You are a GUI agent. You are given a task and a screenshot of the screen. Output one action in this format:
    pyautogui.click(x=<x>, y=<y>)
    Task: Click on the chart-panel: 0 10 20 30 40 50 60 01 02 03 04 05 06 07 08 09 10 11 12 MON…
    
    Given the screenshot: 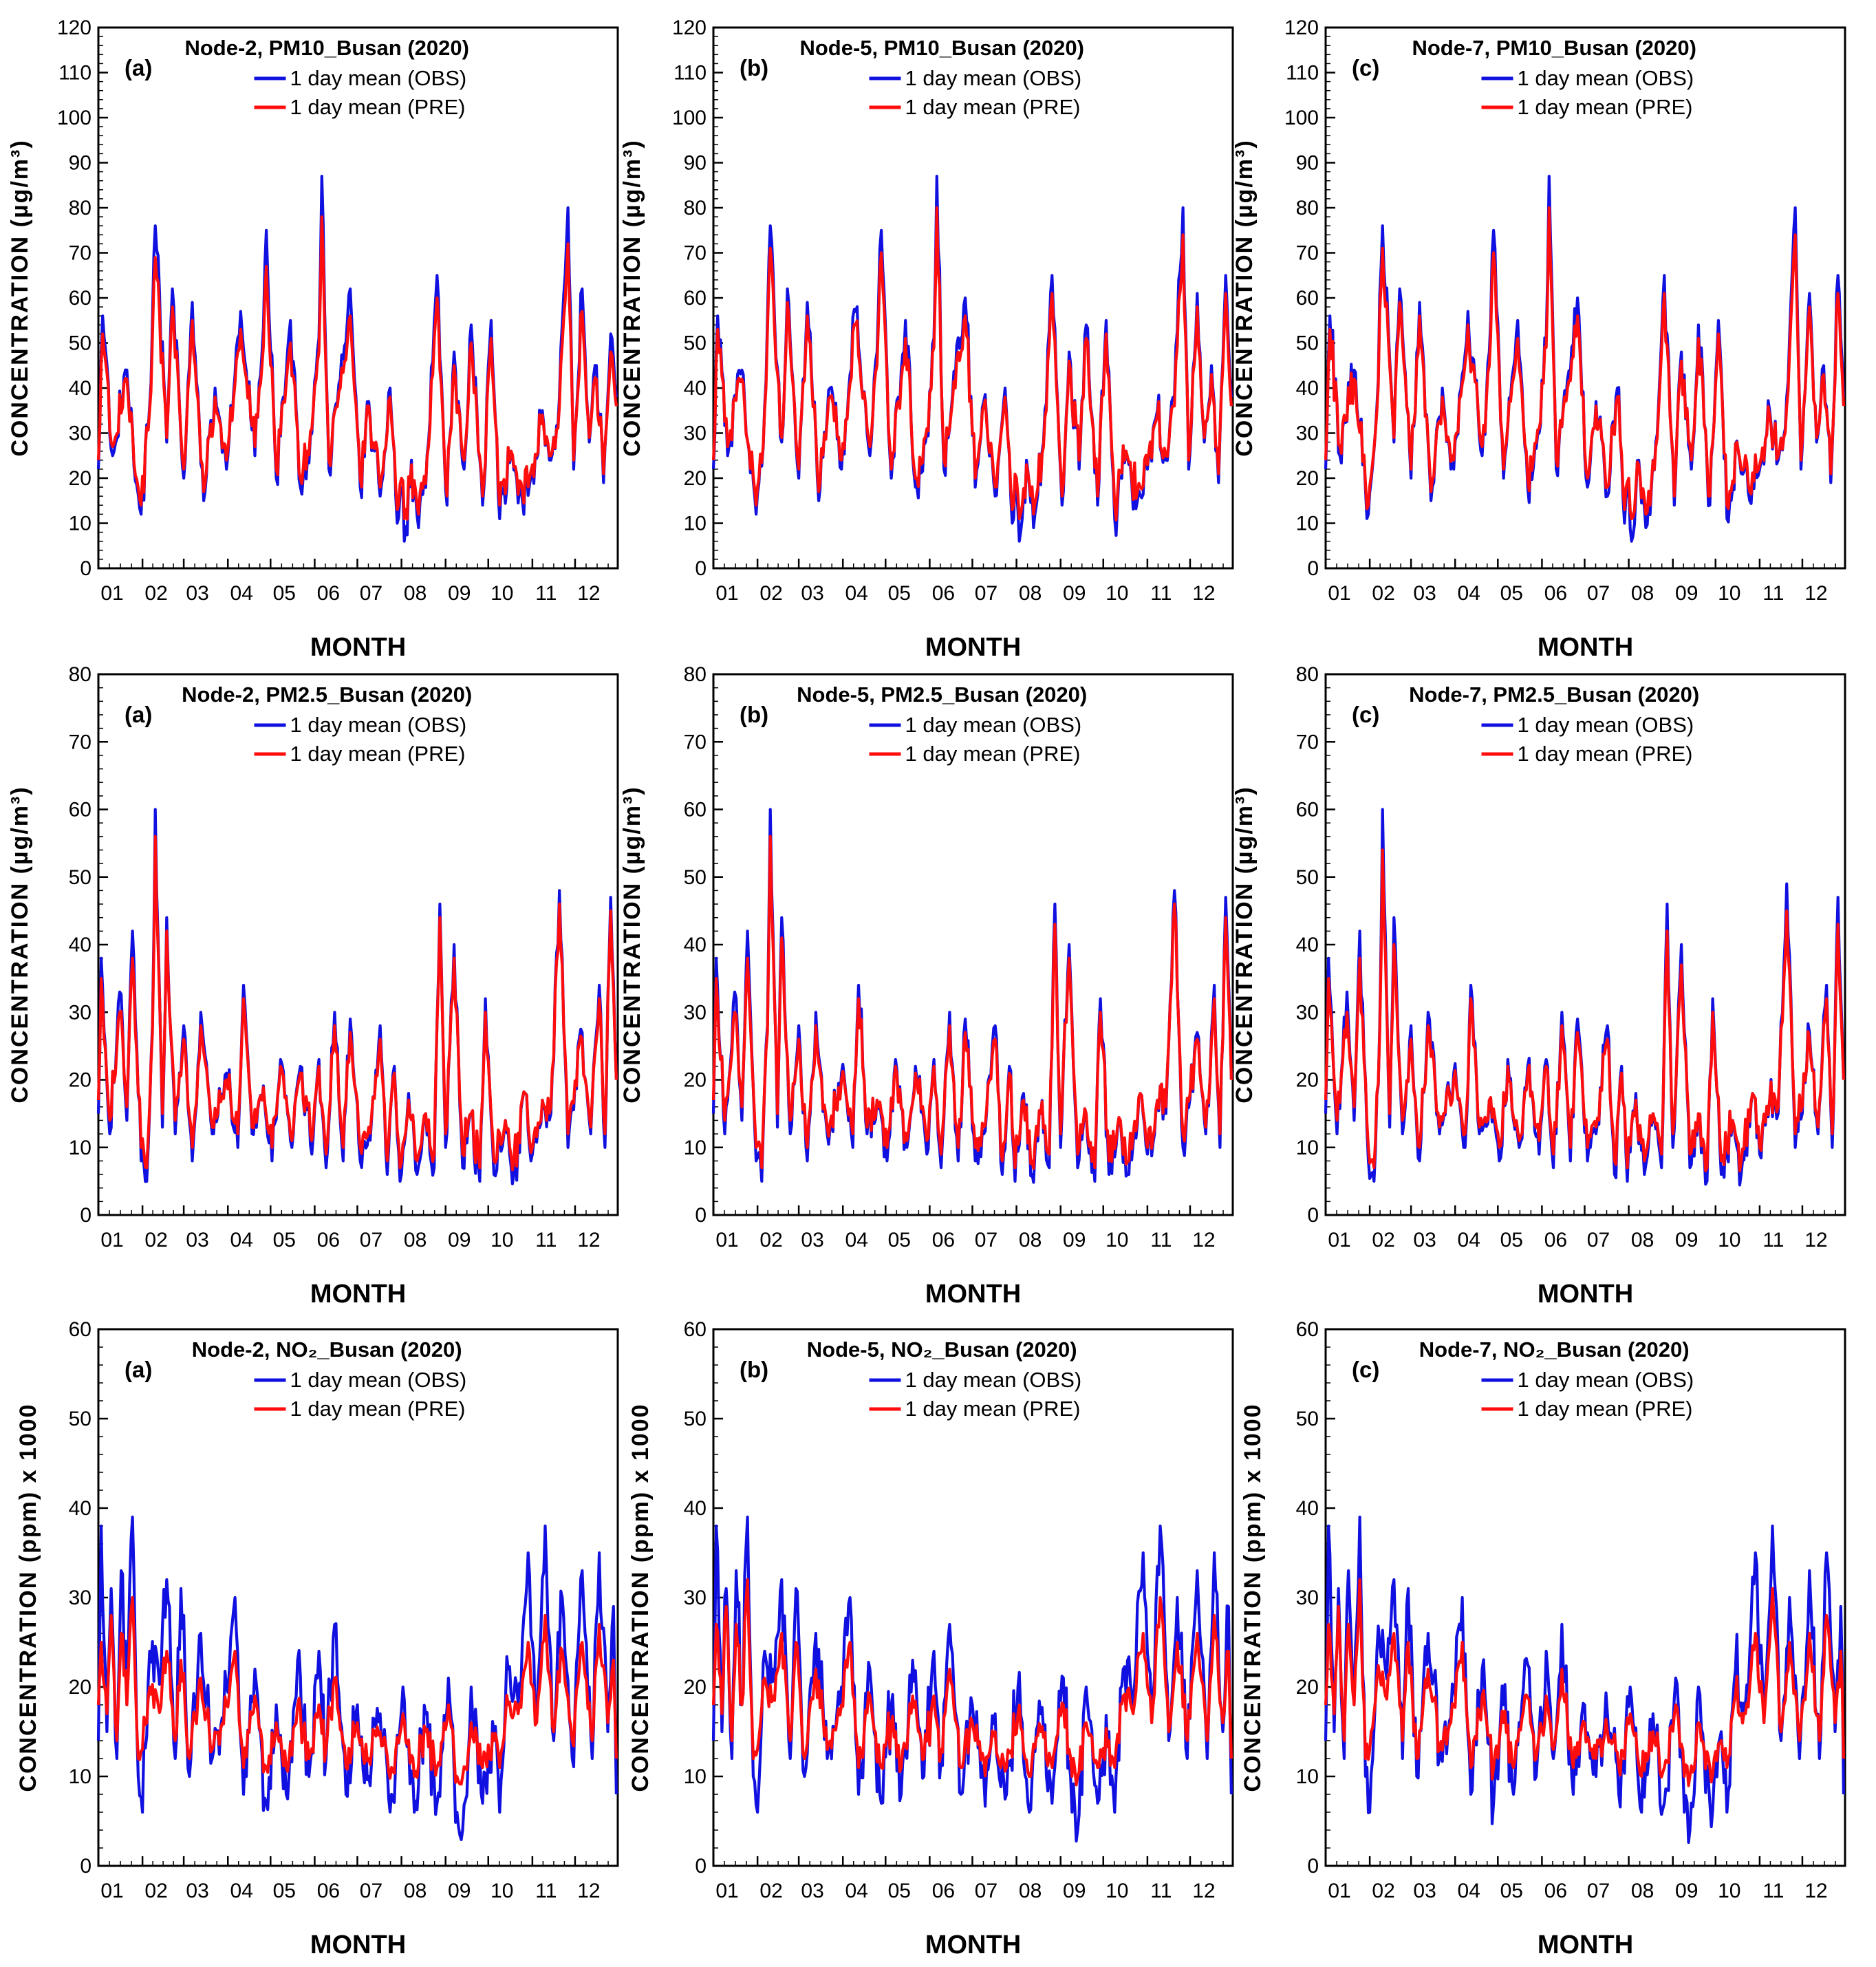 What is the action you would take?
    pyautogui.click(x=930, y=1639)
    